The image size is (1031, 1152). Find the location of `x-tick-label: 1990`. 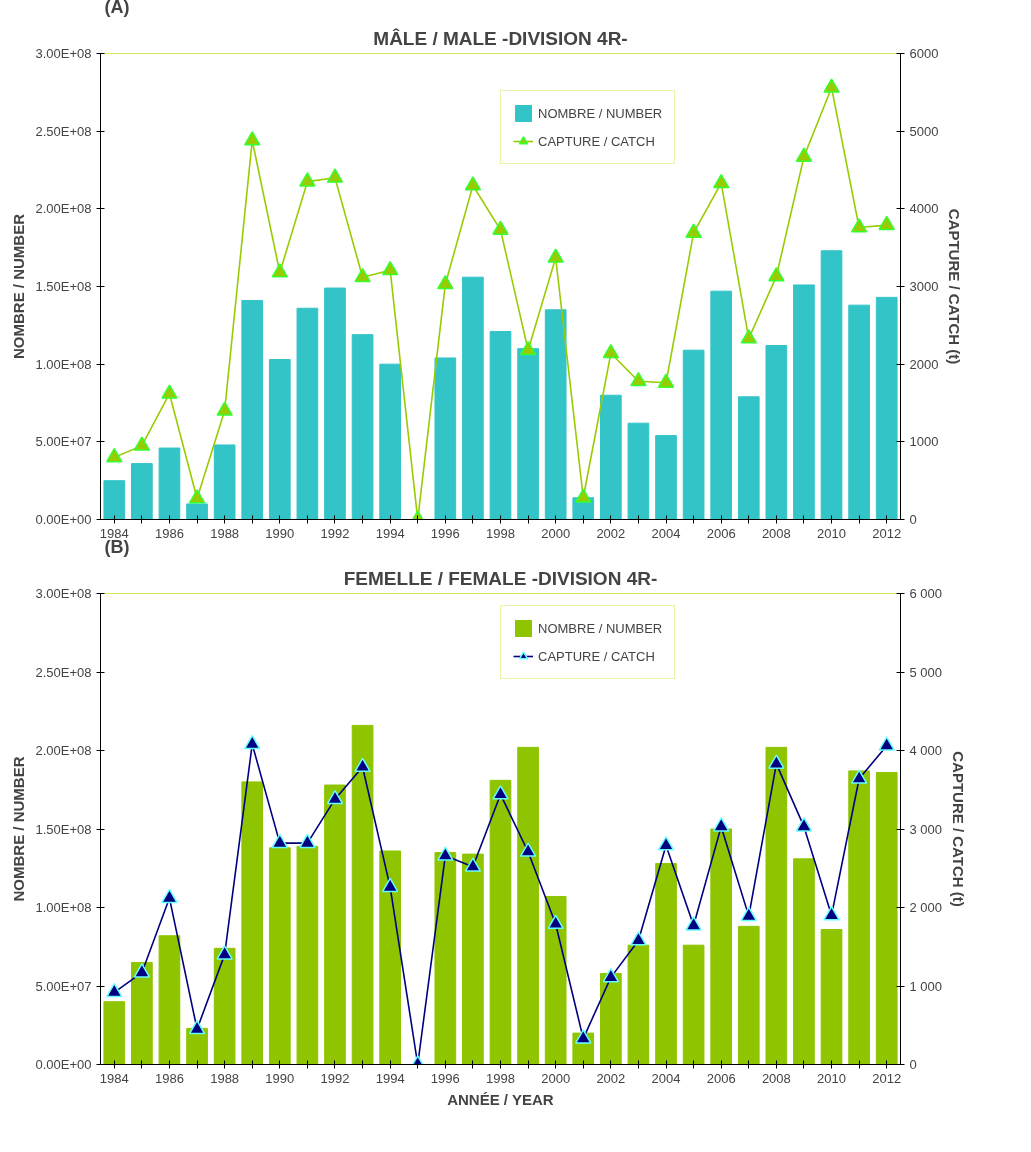

x-tick-label: 1990 is located at coordinates (280, 533).